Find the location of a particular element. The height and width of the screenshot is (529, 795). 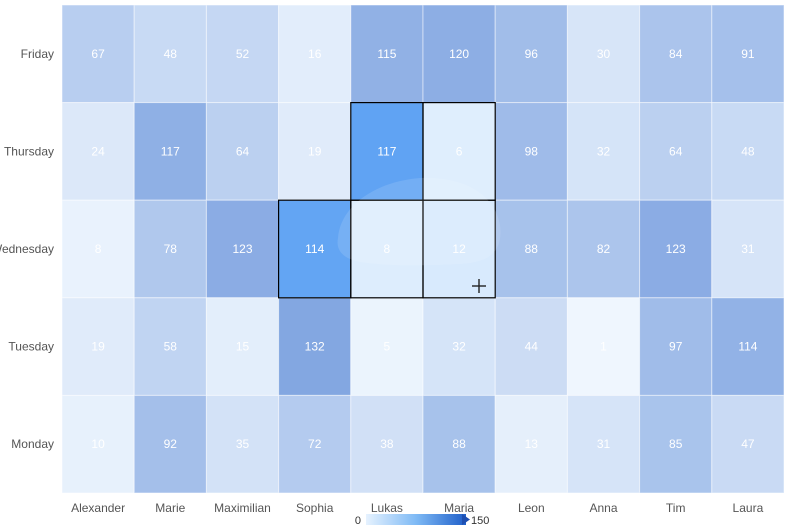

cell-value-label: 12 is located at coordinates (459, 249).